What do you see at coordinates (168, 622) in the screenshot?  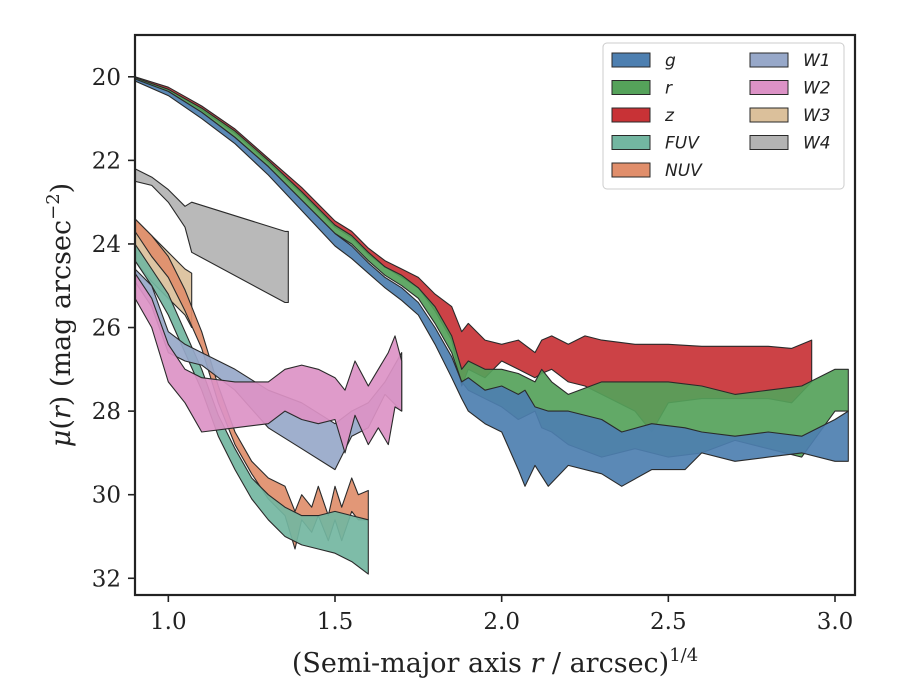 I see `x-tick-label: 1.0` at bounding box center [168, 622].